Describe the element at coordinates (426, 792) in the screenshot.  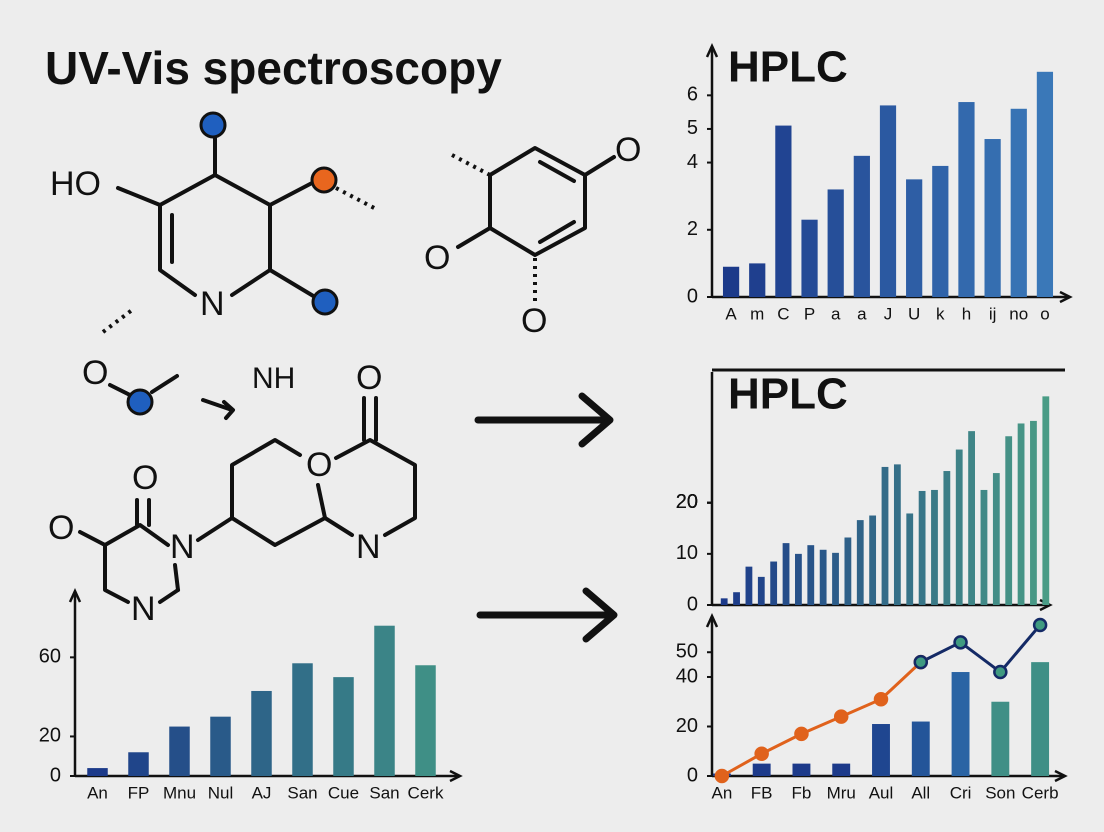
I see `x-tick-label: Cerk` at that location.